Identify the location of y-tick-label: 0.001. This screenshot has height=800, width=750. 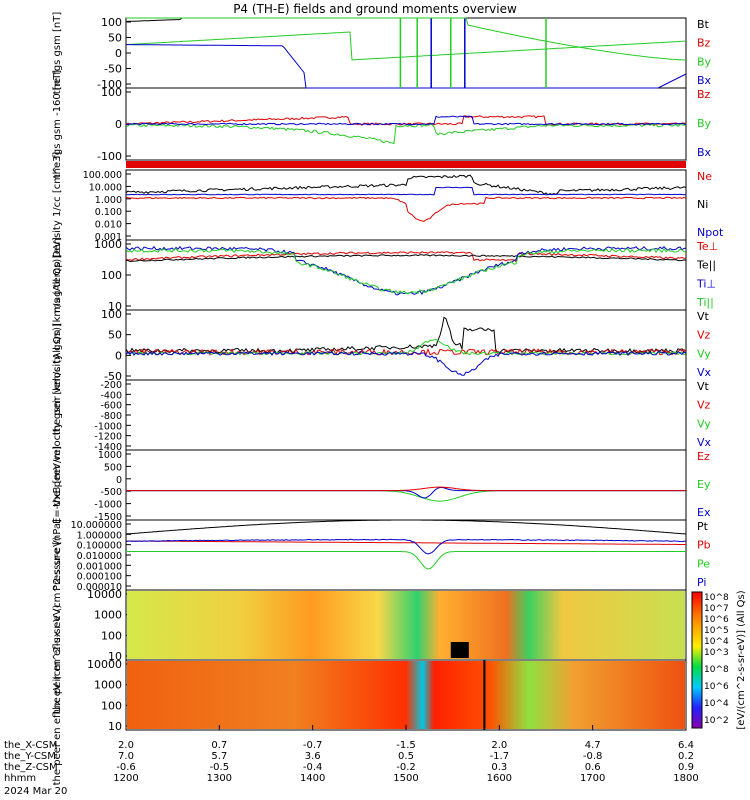
(108, 237).